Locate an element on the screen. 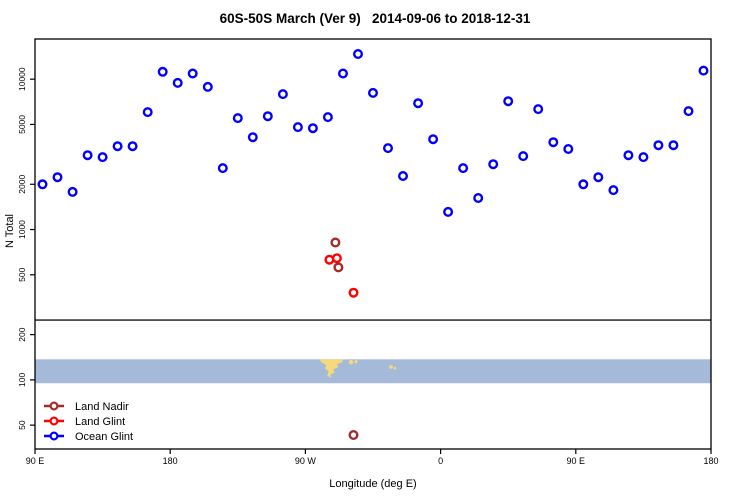 This screenshot has width=750, height=500. x-tick-label: 90 W is located at coordinates (306, 461).